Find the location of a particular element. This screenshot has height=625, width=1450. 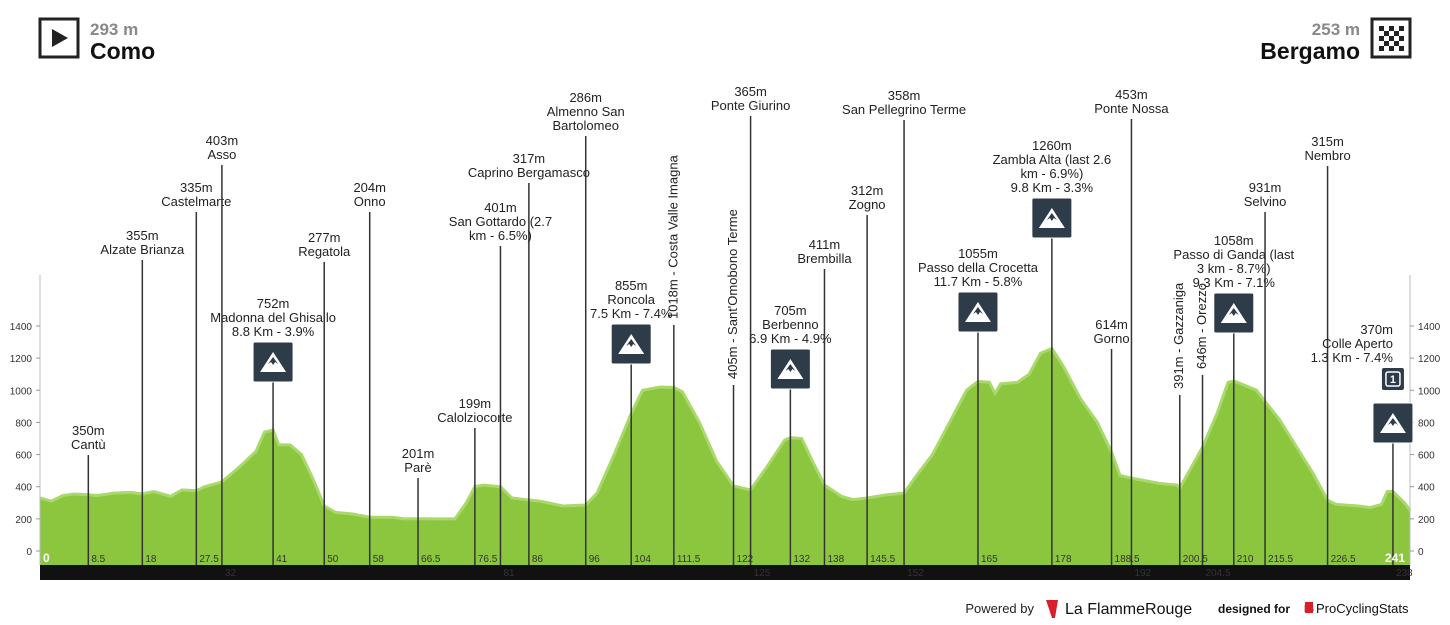

waypoint-label: 1.3 Km - 7.4% is located at coordinates (1352, 357).